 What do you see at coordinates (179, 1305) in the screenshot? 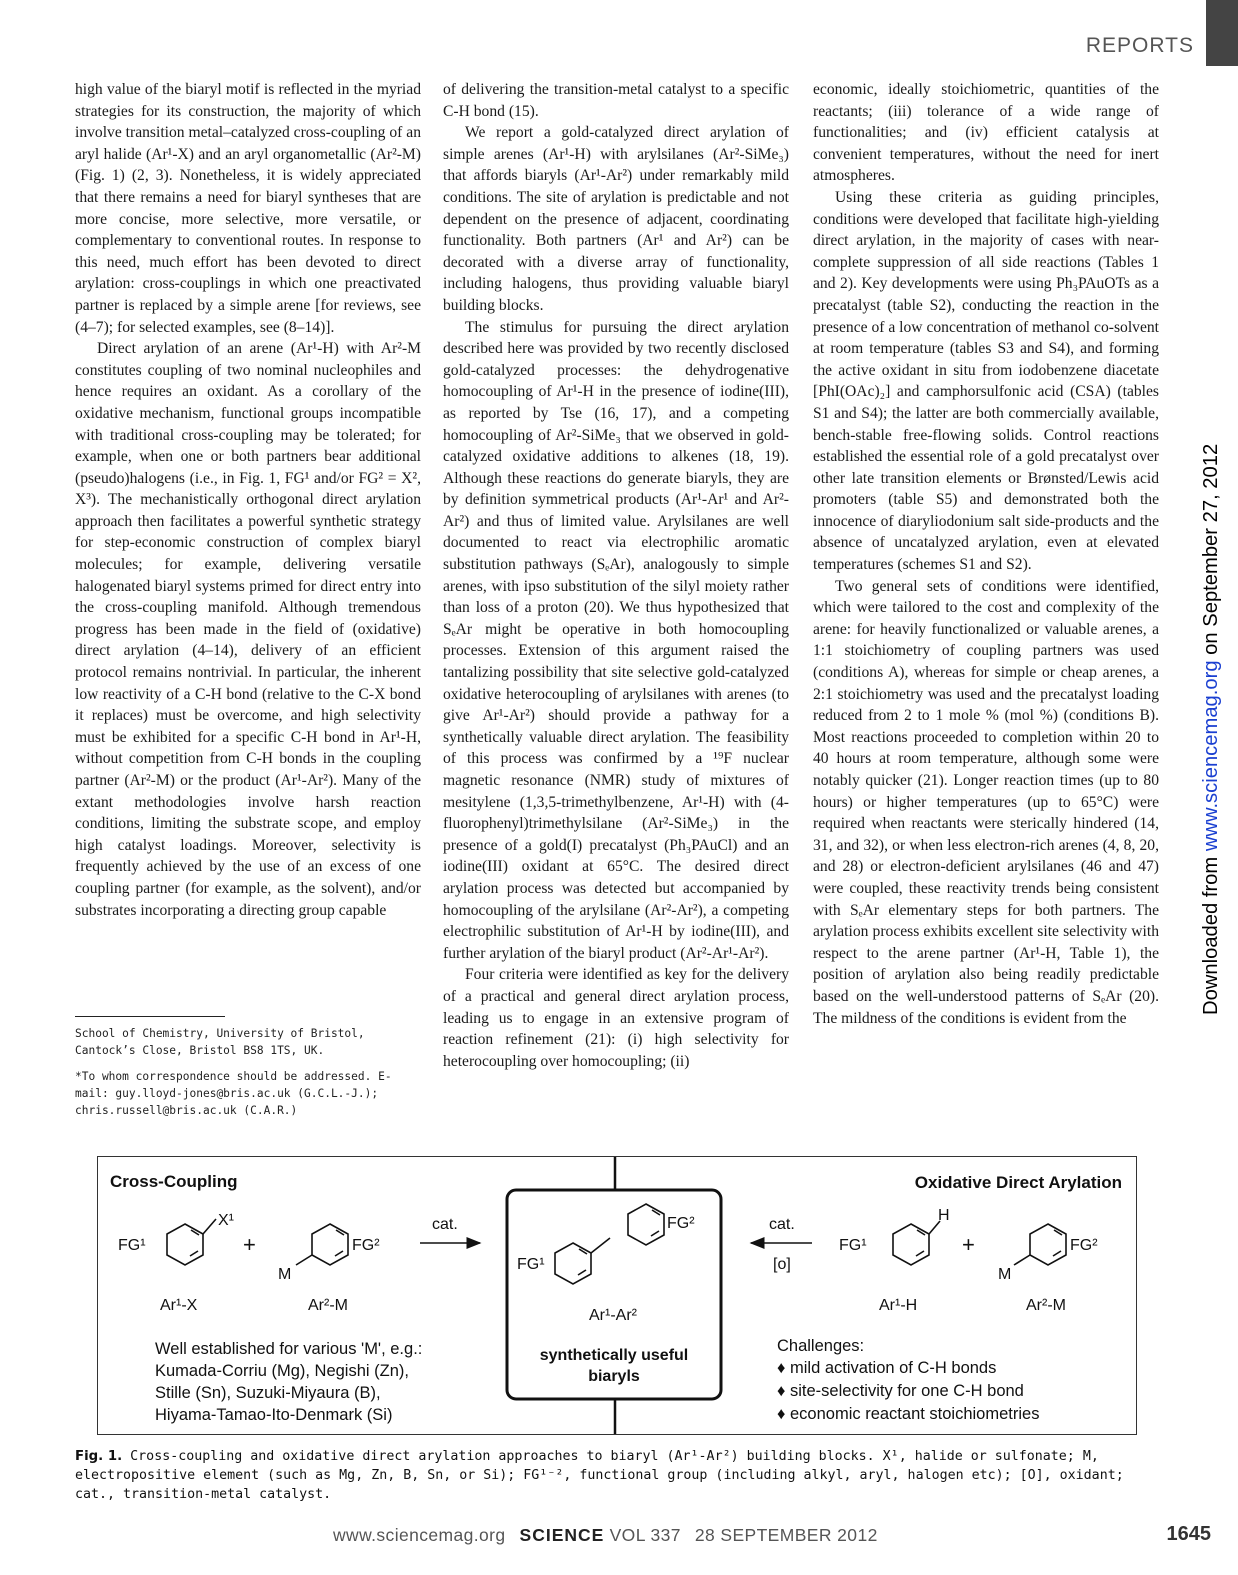
I see `reactant-label: Ar¹-X` at bounding box center [179, 1305].